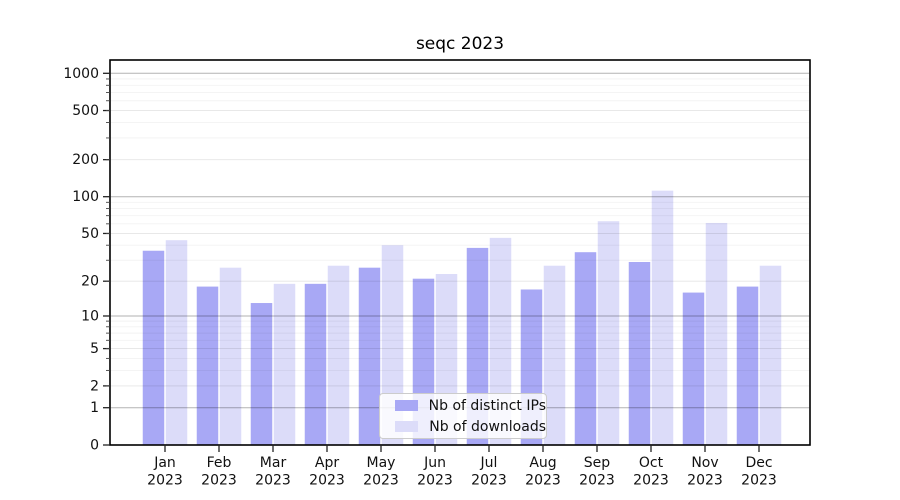 This screenshot has width=900, height=500. Describe the element at coordinates (81, 74) in the screenshot. I see `y-tick-label: 1000` at that location.